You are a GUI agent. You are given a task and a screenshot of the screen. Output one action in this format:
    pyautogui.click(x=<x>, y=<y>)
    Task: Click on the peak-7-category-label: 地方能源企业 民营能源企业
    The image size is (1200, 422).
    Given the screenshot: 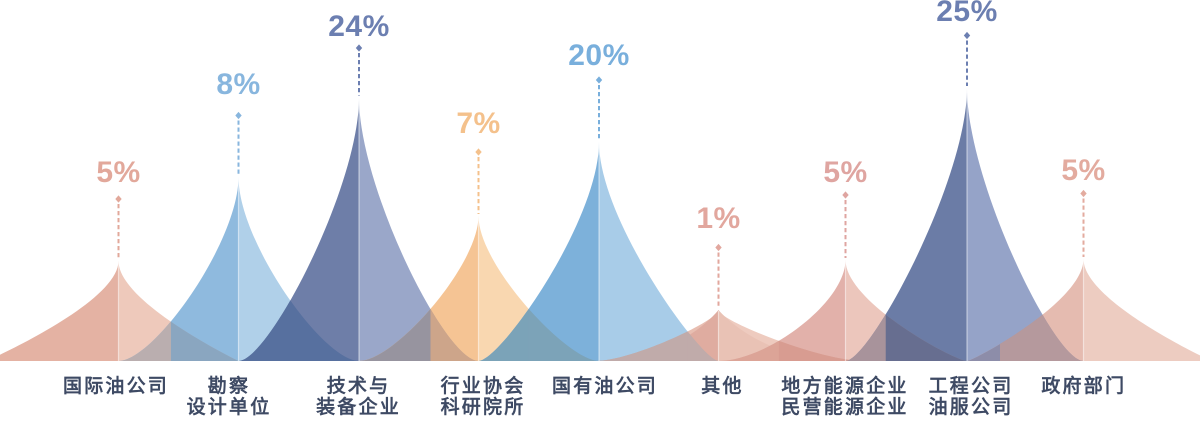 What is the action you would take?
    pyautogui.click(x=845, y=397)
    